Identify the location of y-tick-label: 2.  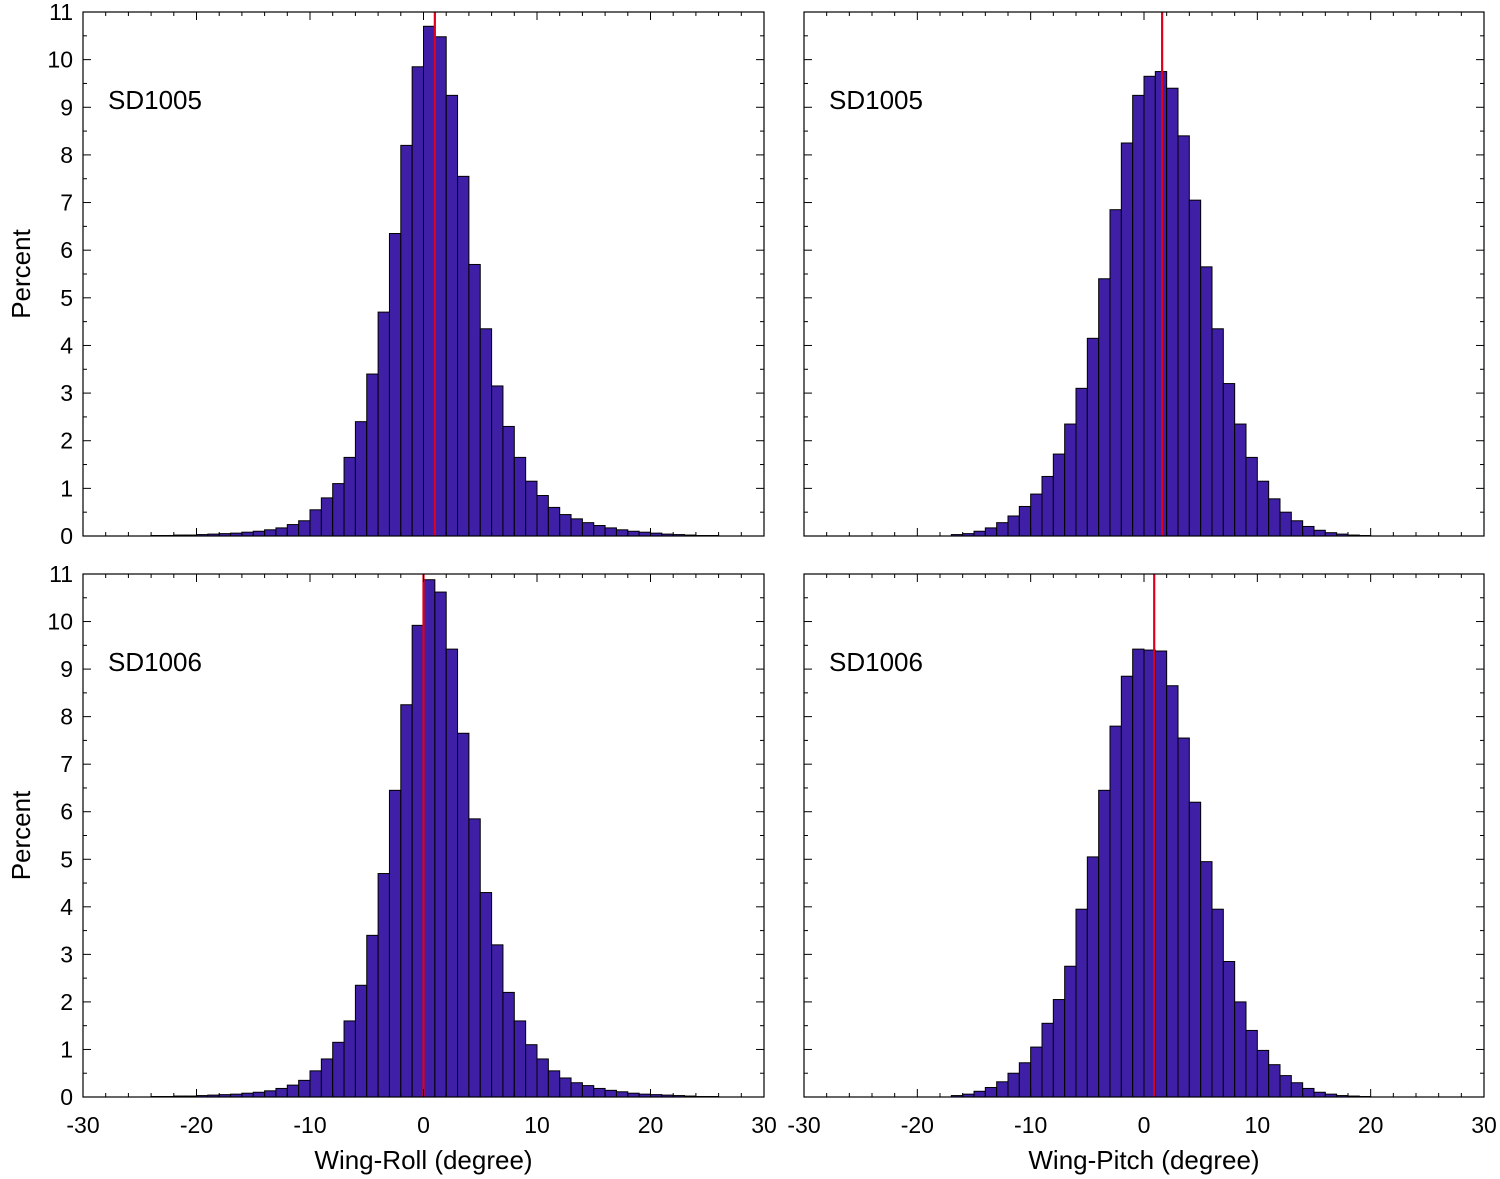
(66, 1002).